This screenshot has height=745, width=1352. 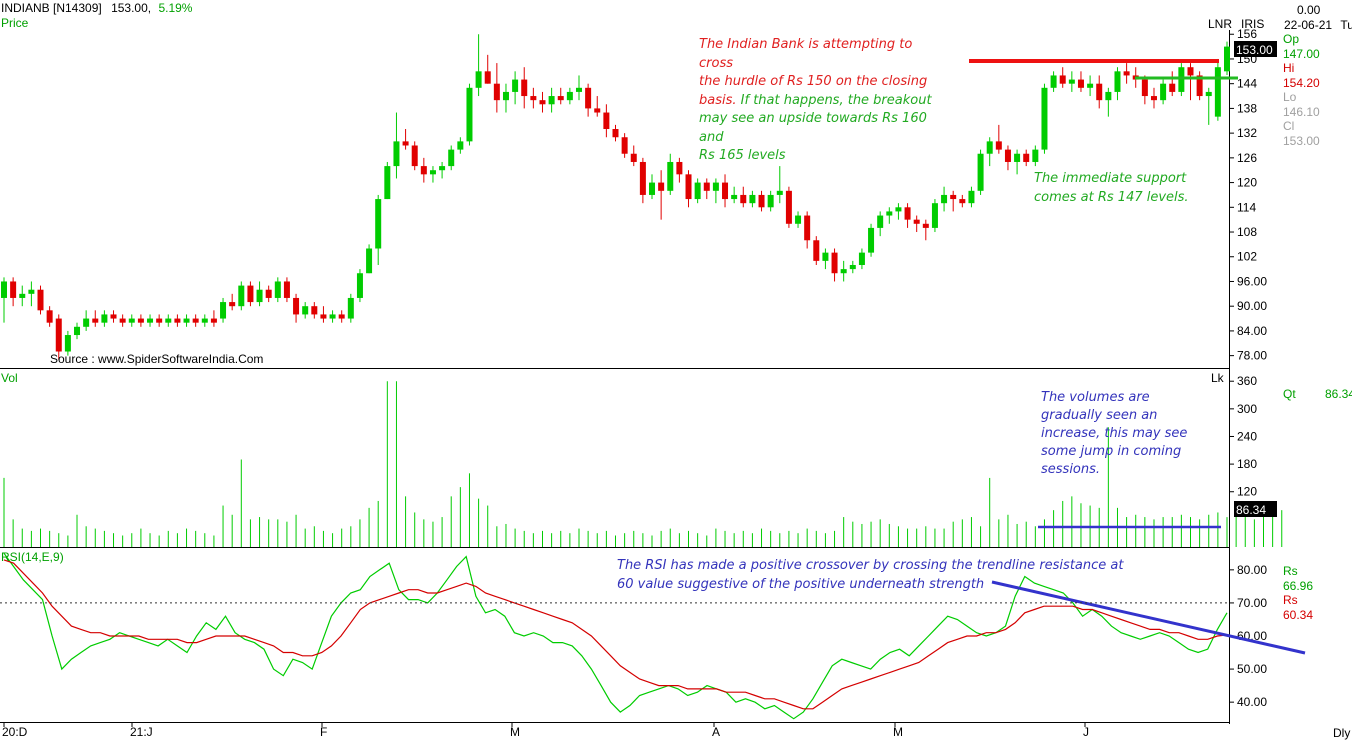 I want to click on rsi-tick-label: 40.00, so click(x=1252, y=702).